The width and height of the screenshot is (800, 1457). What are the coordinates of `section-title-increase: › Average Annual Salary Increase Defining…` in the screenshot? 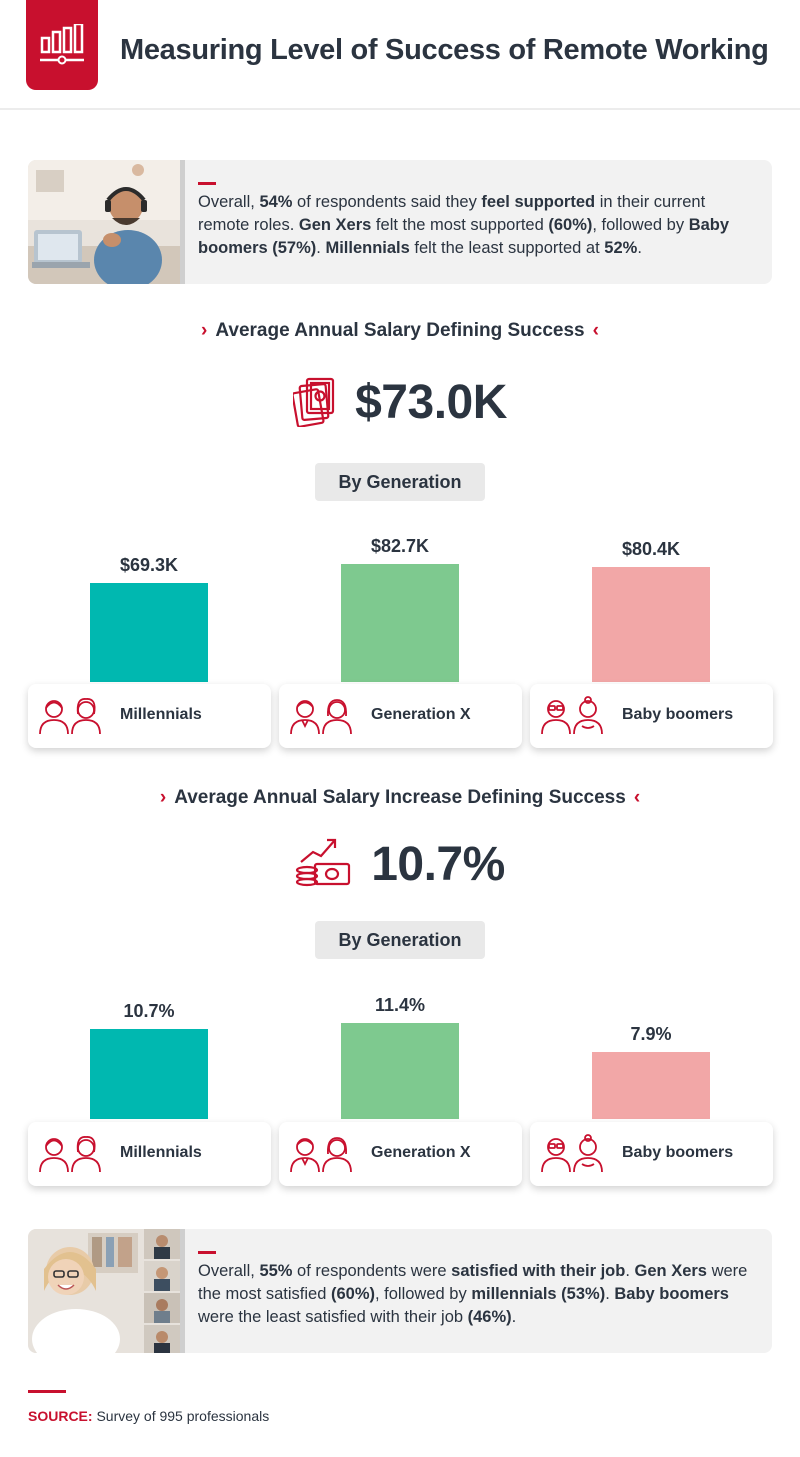 It's located at (400, 798).